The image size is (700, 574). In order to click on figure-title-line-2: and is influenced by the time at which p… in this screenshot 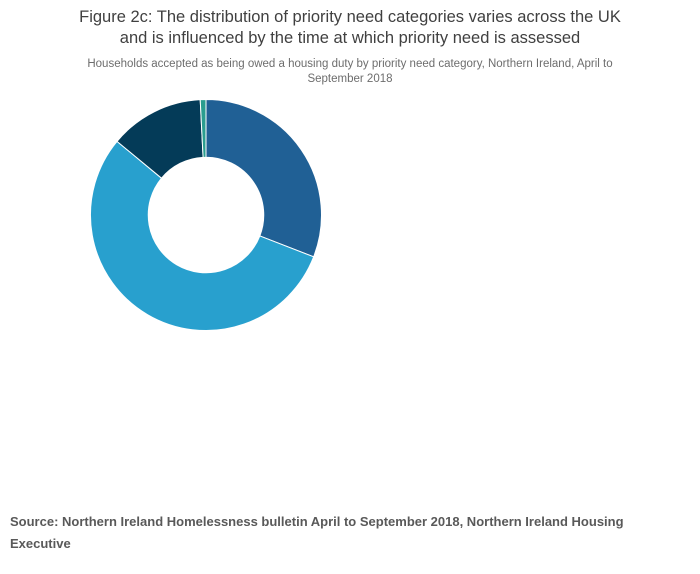, I will do `click(350, 38)`.